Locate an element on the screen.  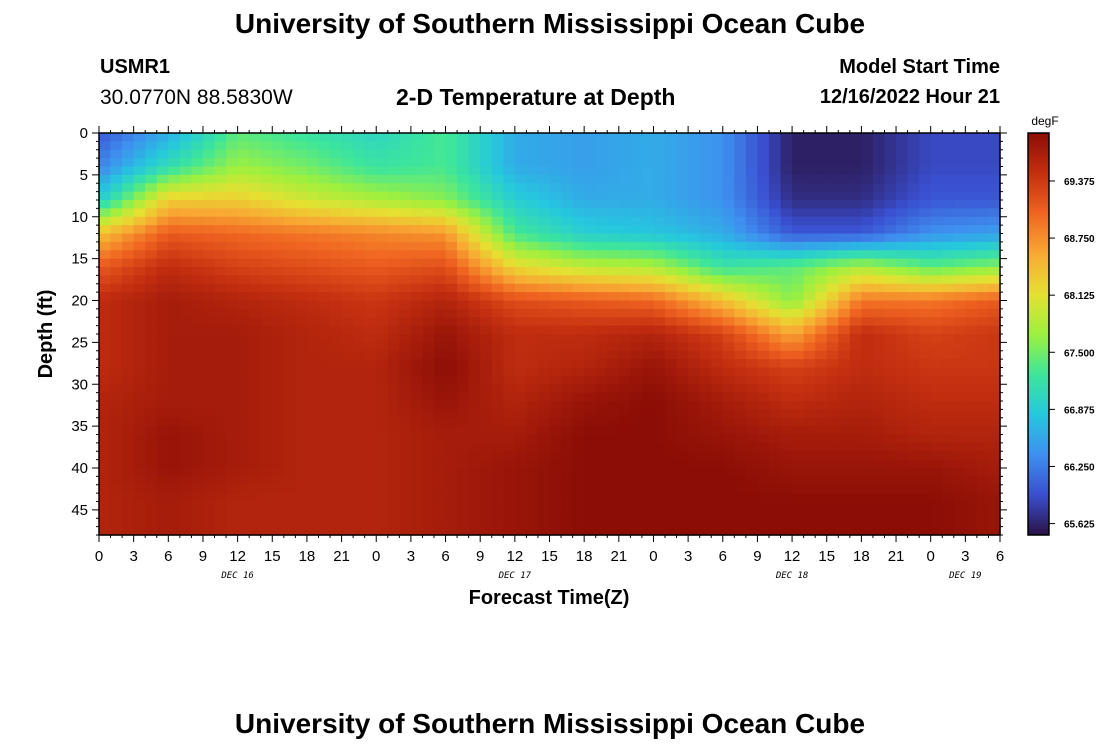
x-tick-label: 3 is located at coordinates (965, 556).